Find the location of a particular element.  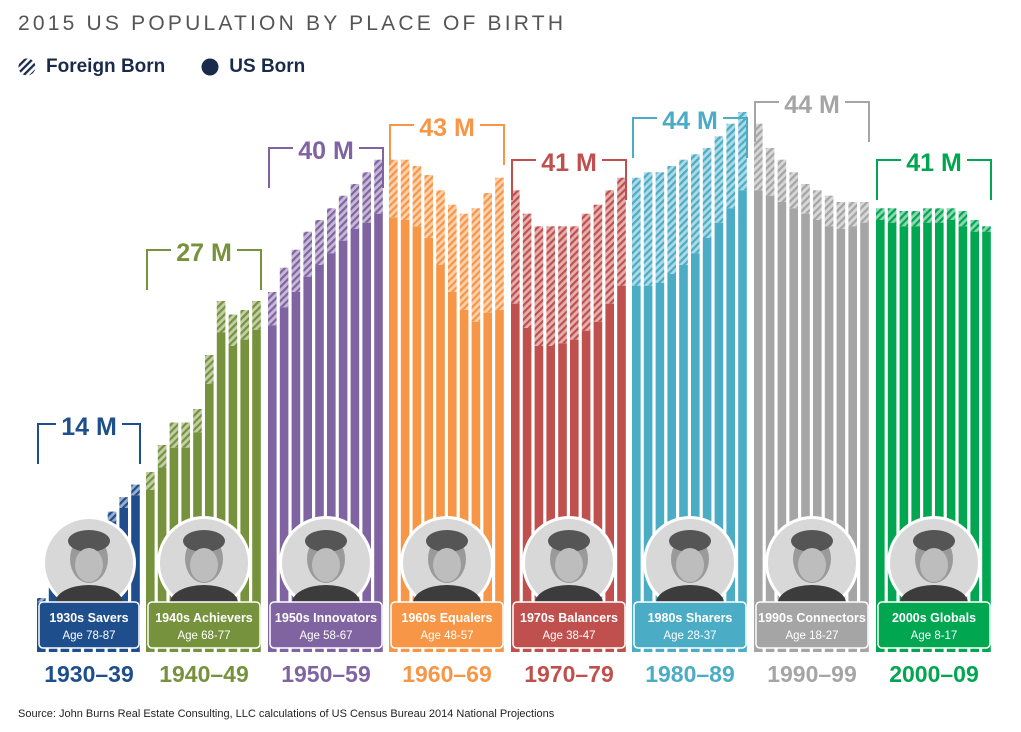

x-tick-label: 1990–99 is located at coordinates (812, 674).